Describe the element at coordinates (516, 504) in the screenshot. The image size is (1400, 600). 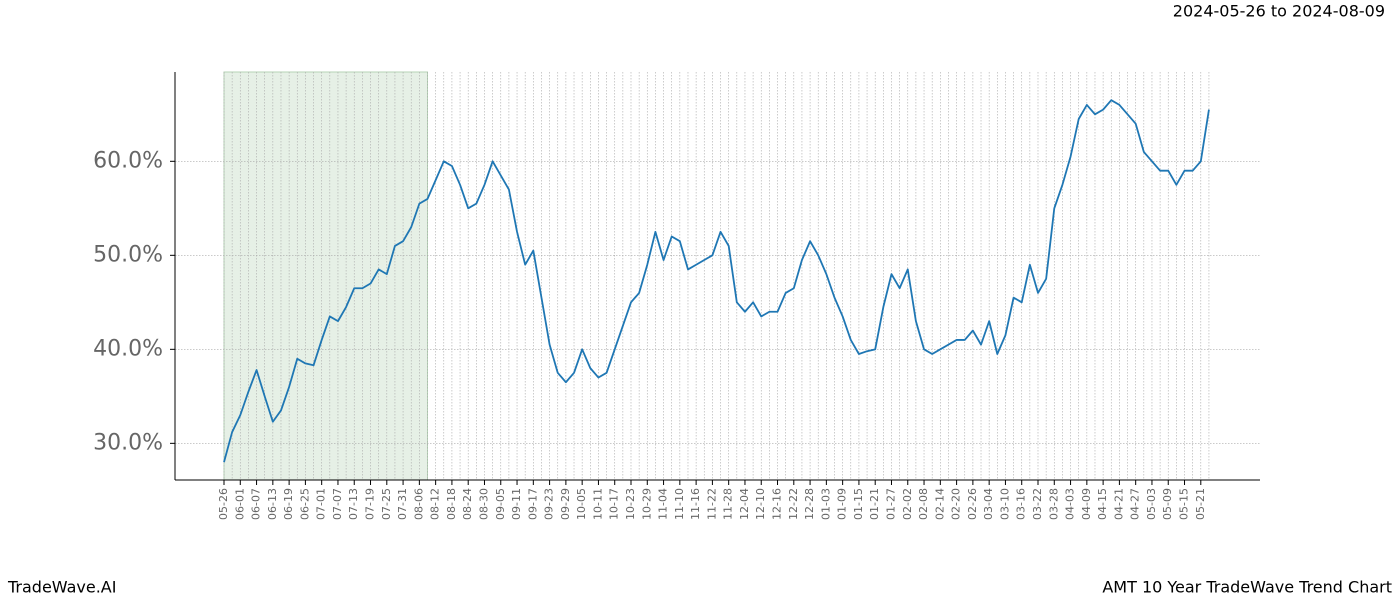
I see `x-tick-label: 09-11` at that location.